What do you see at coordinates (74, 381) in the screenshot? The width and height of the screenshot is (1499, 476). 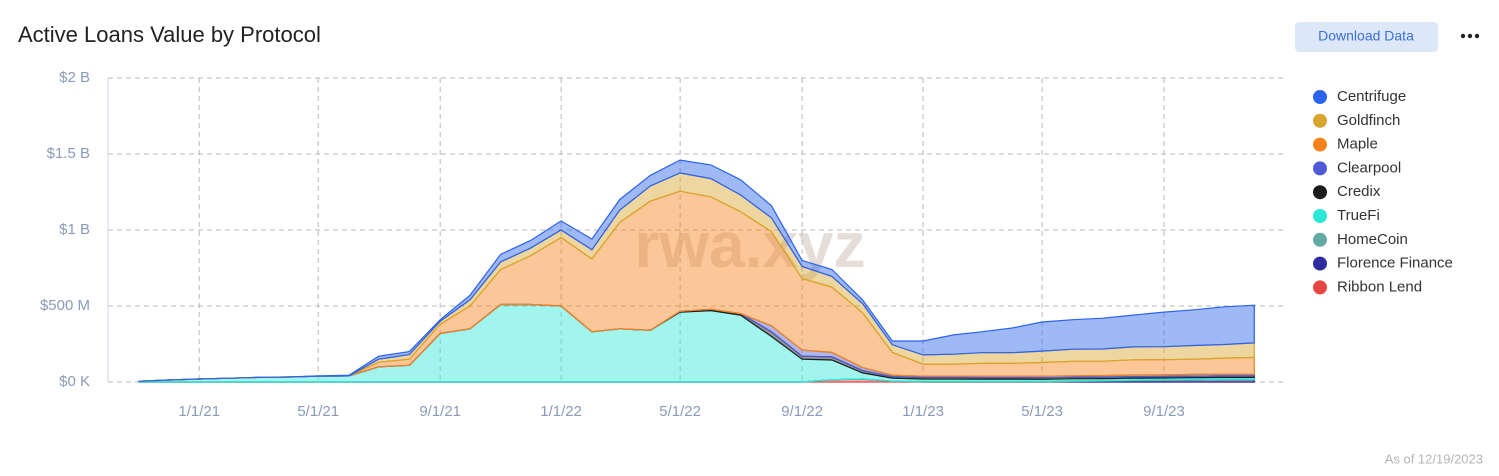 I see `y-tick-label: $0 K` at bounding box center [74, 381].